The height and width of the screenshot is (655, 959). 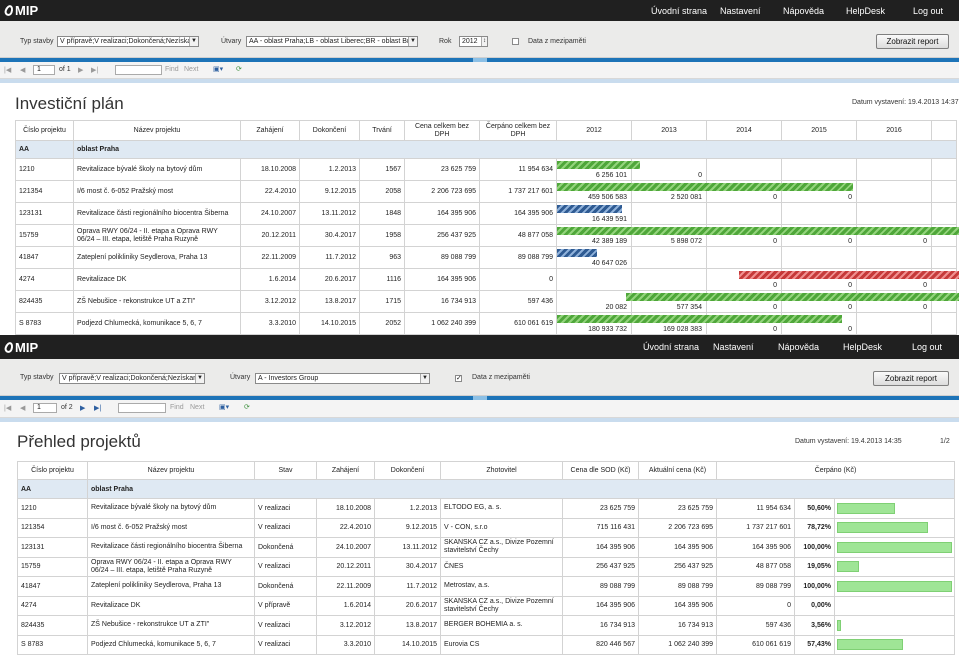 What do you see at coordinates (755, 644) in the screenshot?
I see `spent-amount: 610 061 619` at bounding box center [755, 644].